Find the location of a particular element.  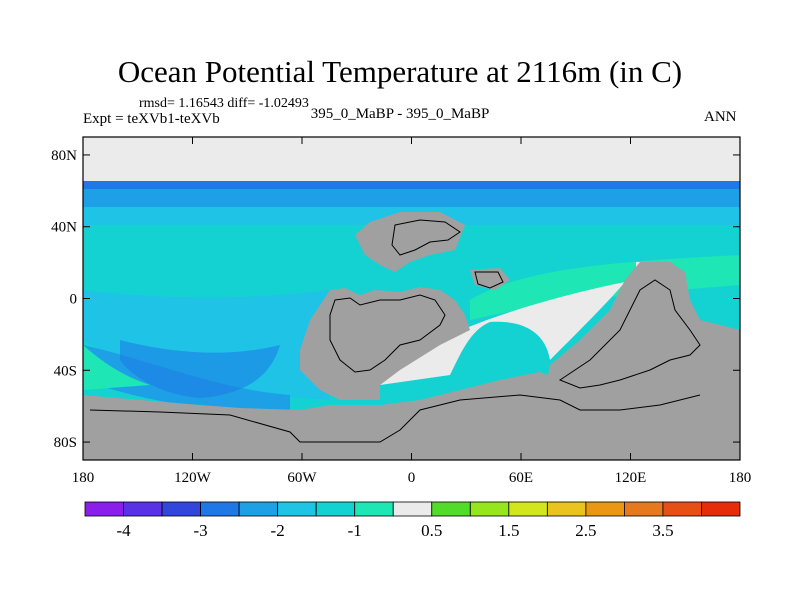

south-band-teal is located at coordinates (116, 367).